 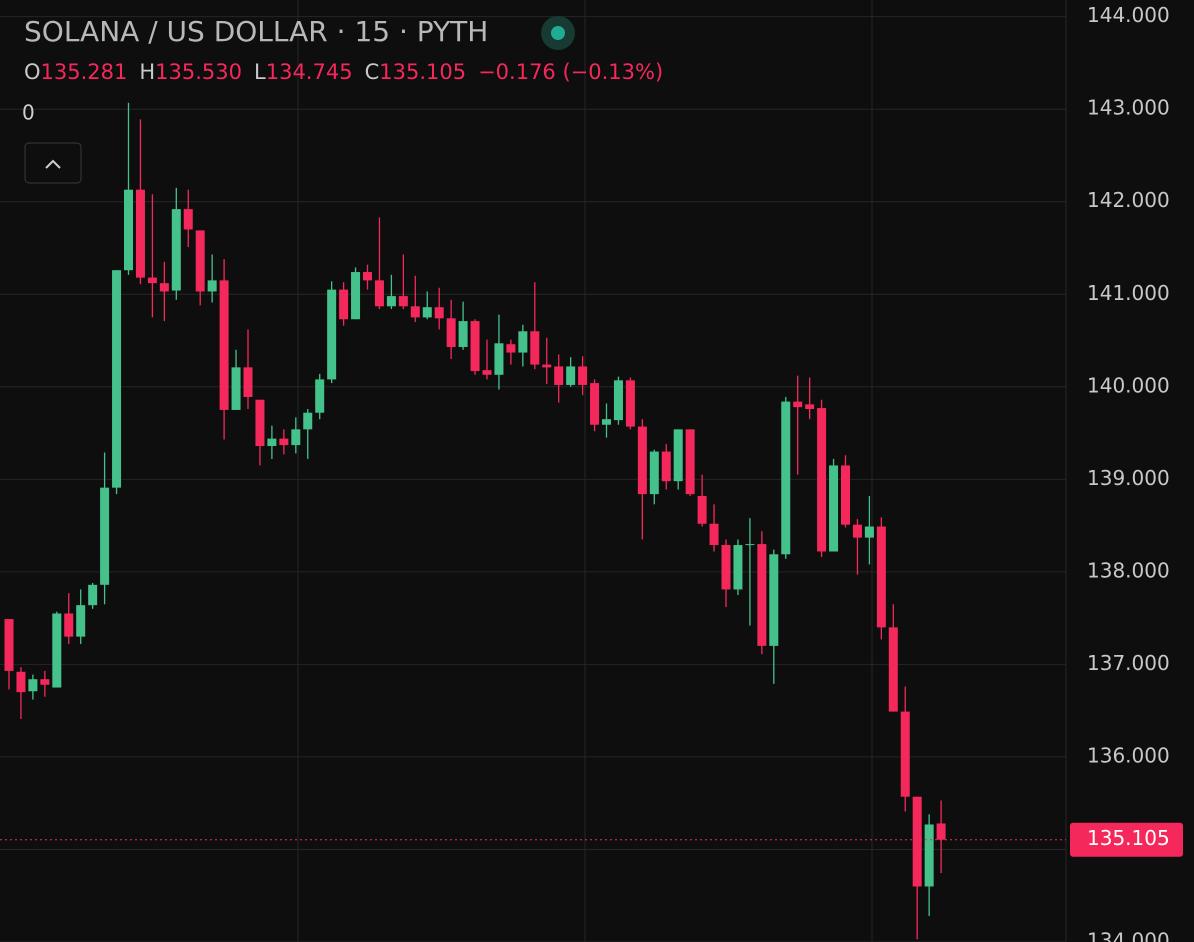 What do you see at coordinates (1128, 663) in the screenshot?
I see `y-tick-label: 137.000` at bounding box center [1128, 663].